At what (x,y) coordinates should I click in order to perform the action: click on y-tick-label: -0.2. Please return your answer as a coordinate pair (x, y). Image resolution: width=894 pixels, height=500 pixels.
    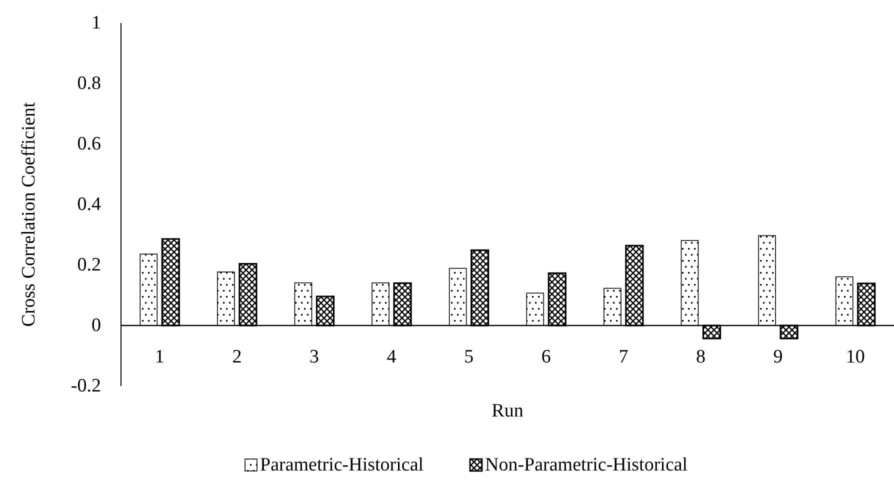
    Looking at the image, I should click on (85, 386).